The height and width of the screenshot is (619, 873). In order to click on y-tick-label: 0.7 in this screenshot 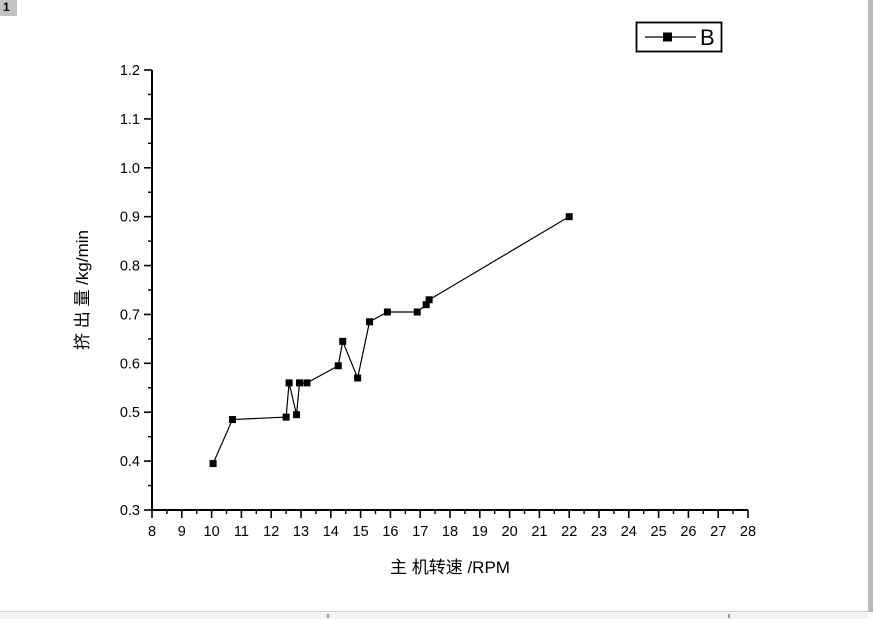, I will do `click(130, 315)`.